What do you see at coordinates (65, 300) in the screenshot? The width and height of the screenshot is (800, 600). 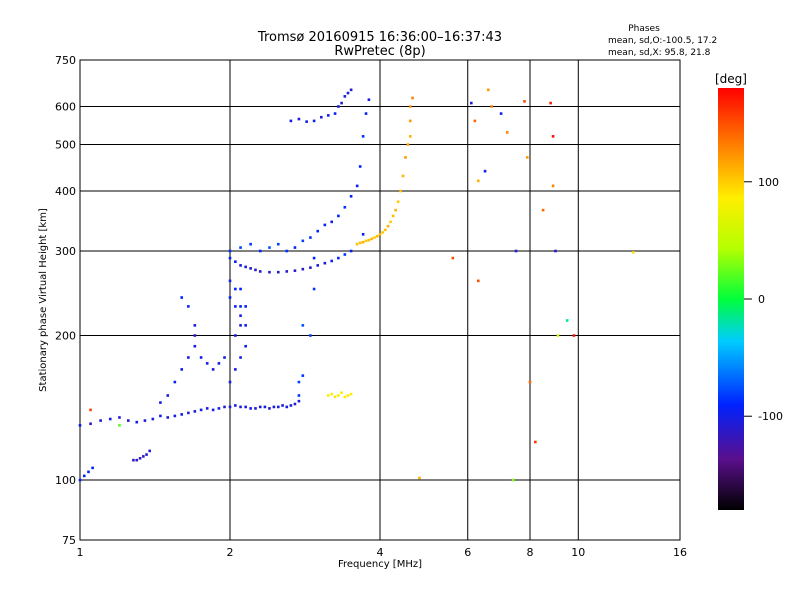 I see `y-axis-ticks: 75 100 200 300 400 500 600 750` at bounding box center [65, 300].